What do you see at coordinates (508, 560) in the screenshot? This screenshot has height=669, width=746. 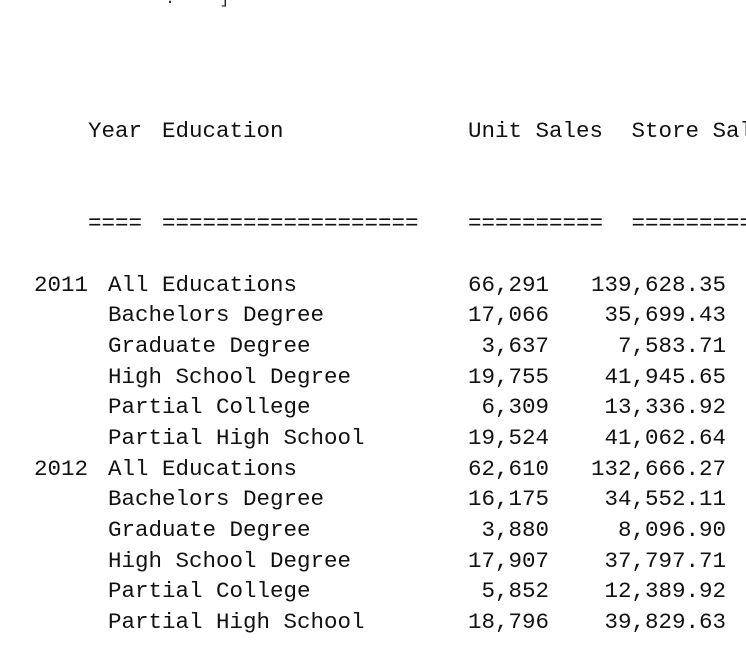 I see `row-unit-sales: 17,907` at bounding box center [508, 560].